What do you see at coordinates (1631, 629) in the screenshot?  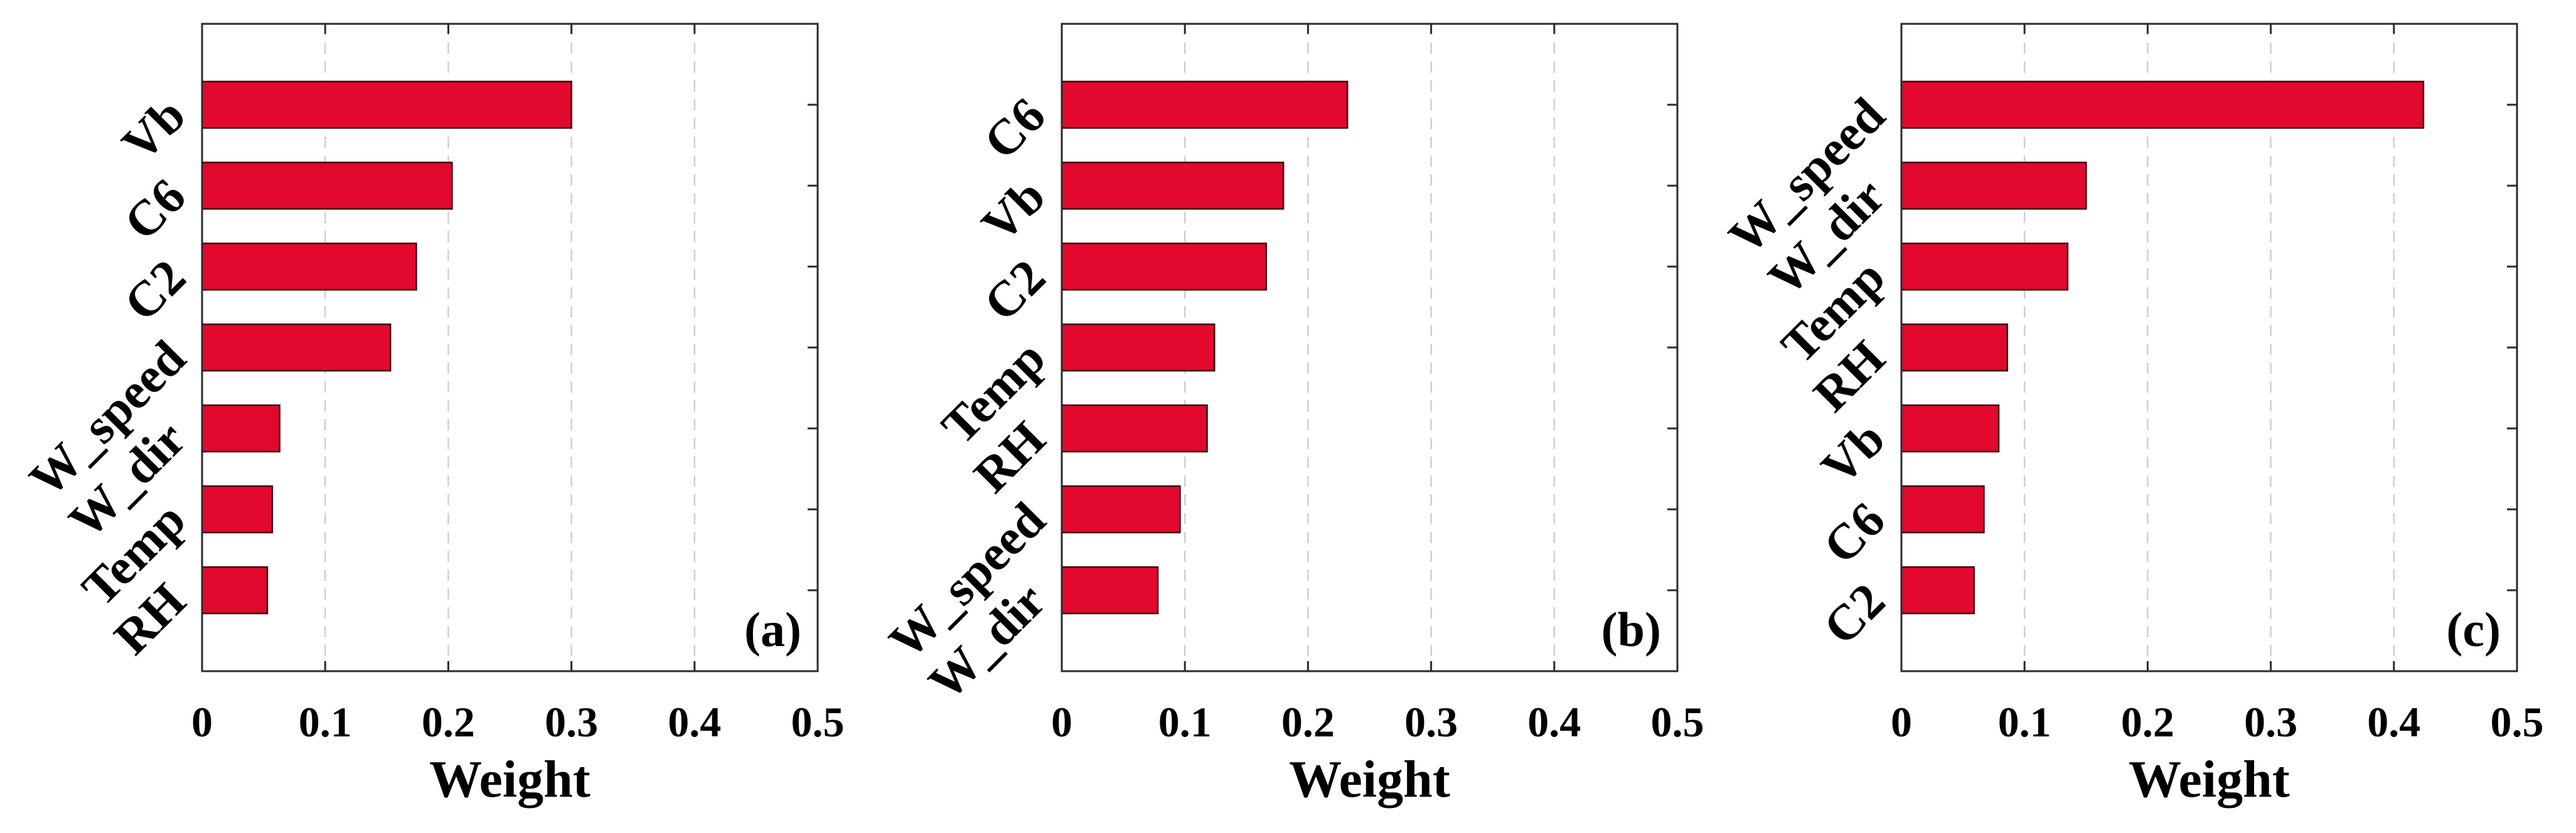 I see `panel-label: (b)` at bounding box center [1631, 629].